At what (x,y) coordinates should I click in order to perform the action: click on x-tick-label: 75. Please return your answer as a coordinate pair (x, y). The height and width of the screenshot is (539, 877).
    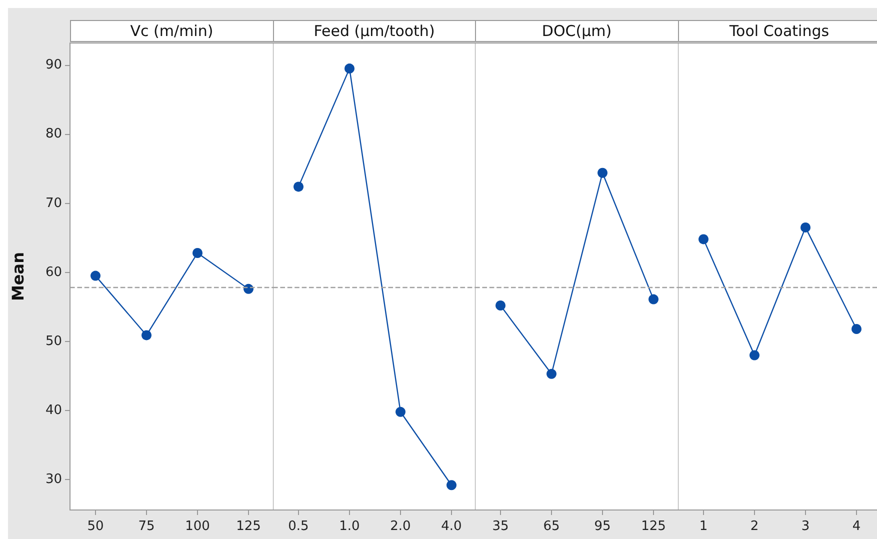
    Looking at the image, I should click on (146, 526).